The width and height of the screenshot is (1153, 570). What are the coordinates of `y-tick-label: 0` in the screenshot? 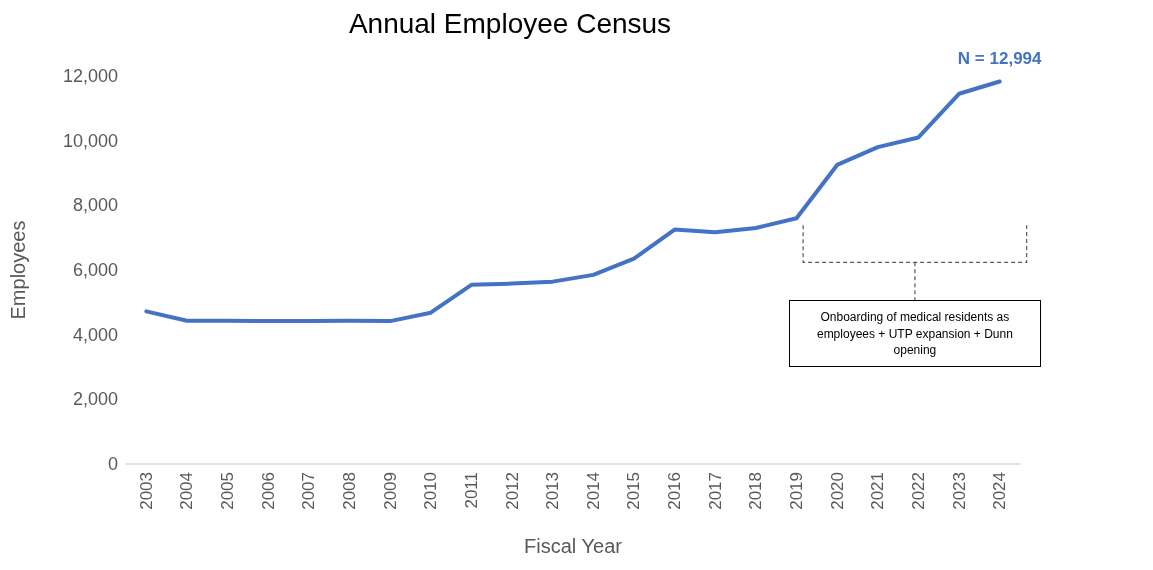 It's located at (112, 464).